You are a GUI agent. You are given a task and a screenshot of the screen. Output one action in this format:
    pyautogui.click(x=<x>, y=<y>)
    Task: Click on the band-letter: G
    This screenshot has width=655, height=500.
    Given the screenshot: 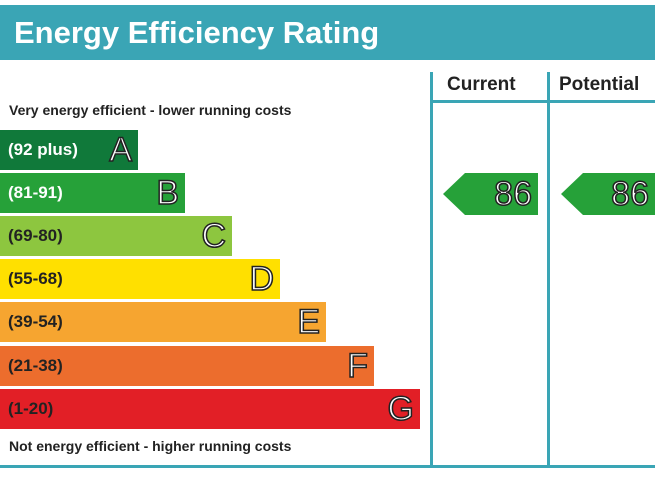 What is the action you would take?
    pyautogui.click(x=401, y=409)
    